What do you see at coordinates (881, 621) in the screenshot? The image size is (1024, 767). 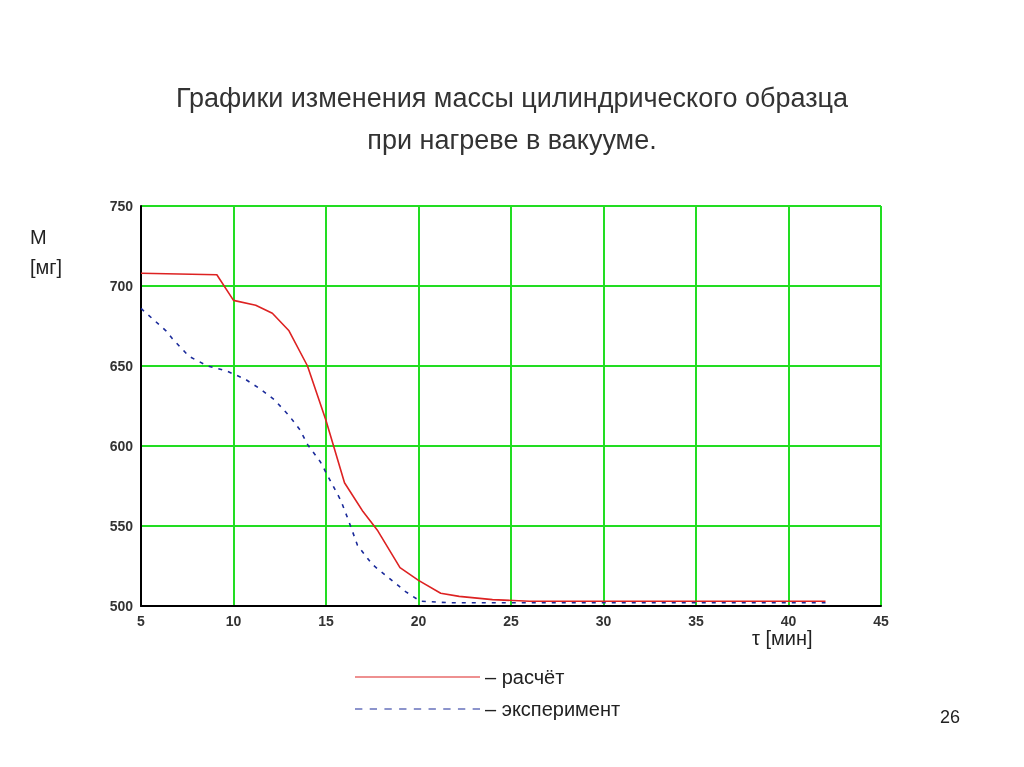 I see `x-tick-label: 45` at bounding box center [881, 621].